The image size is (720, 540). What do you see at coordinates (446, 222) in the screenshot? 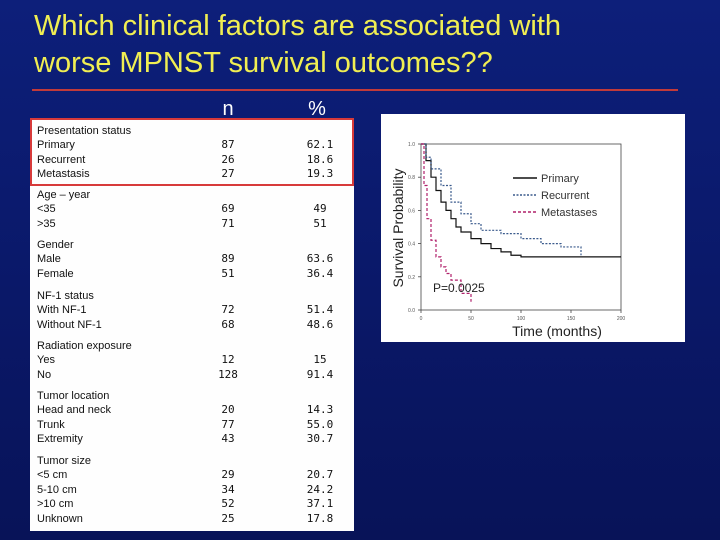
I see `series-line-metastases` at bounding box center [446, 222].